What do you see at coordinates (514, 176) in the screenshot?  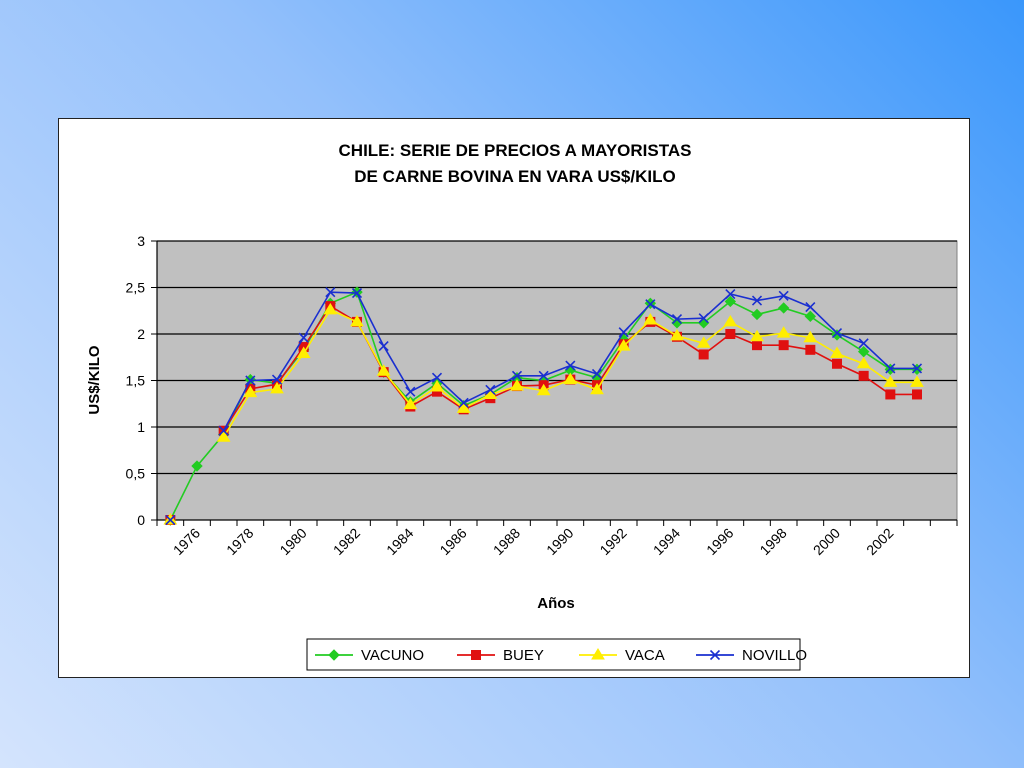 I see `chart-title-line-2: DE CARNE BOVINA EN VARA US$/KILO` at bounding box center [514, 176].